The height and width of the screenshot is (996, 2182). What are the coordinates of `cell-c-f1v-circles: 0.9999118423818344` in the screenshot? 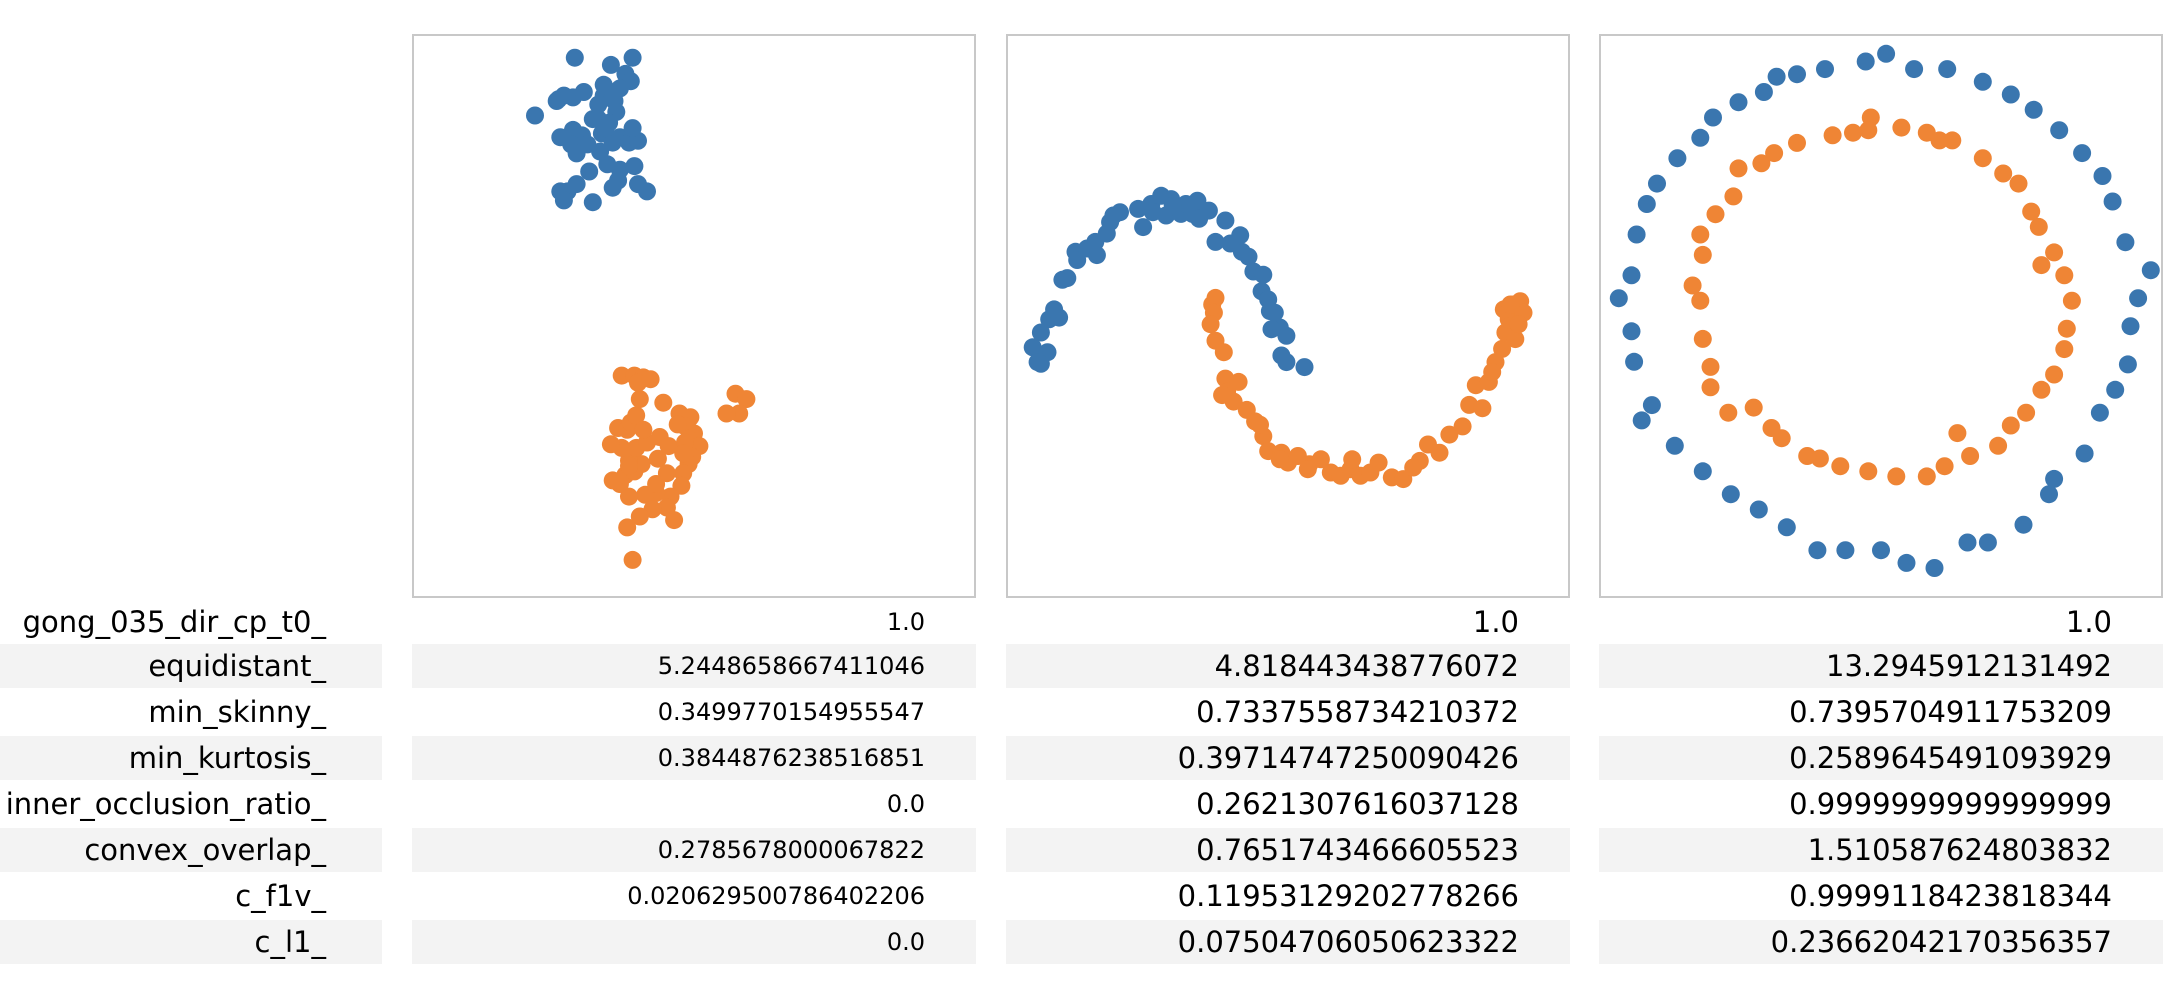 It's located at (1950, 896).